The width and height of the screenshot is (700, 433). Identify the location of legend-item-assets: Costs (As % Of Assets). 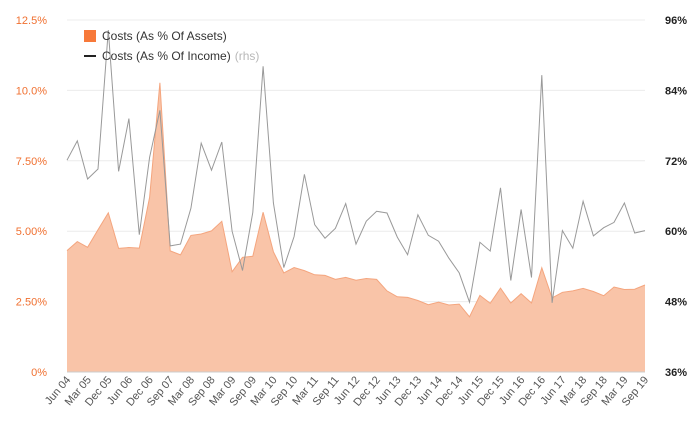
(171, 36).